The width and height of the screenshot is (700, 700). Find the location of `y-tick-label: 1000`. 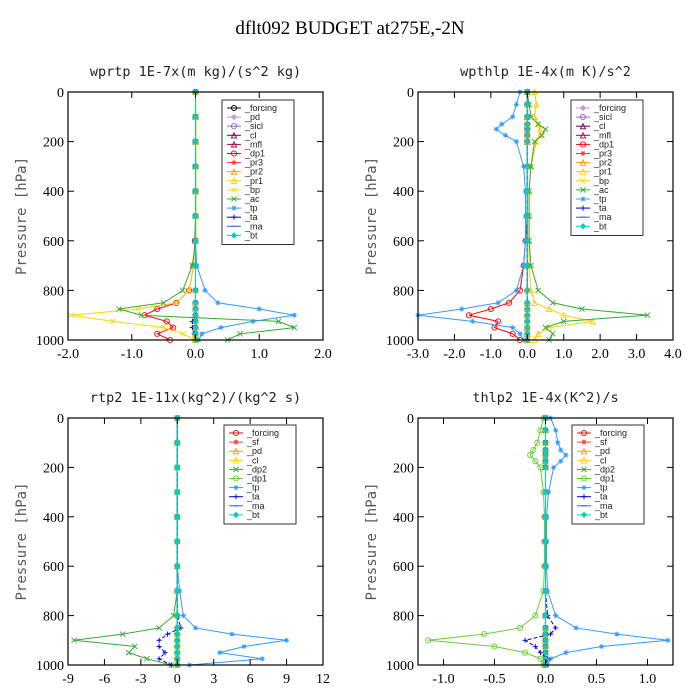

y-tick-label: 1000 is located at coordinates (400, 341).